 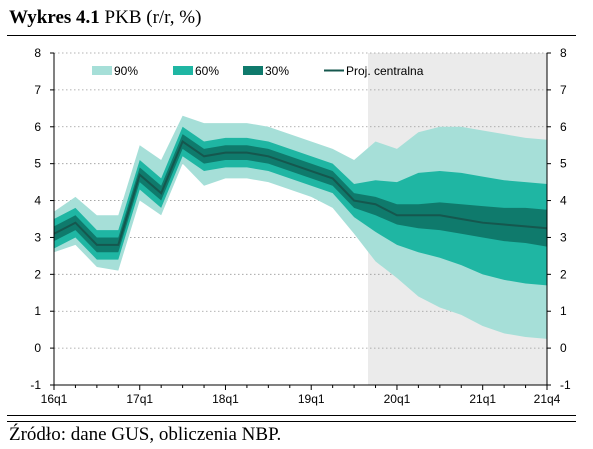 What do you see at coordinates (54, 17) in the screenshot?
I see `chart-title-bold: Wykres 4.1` at bounding box center [54, 17].